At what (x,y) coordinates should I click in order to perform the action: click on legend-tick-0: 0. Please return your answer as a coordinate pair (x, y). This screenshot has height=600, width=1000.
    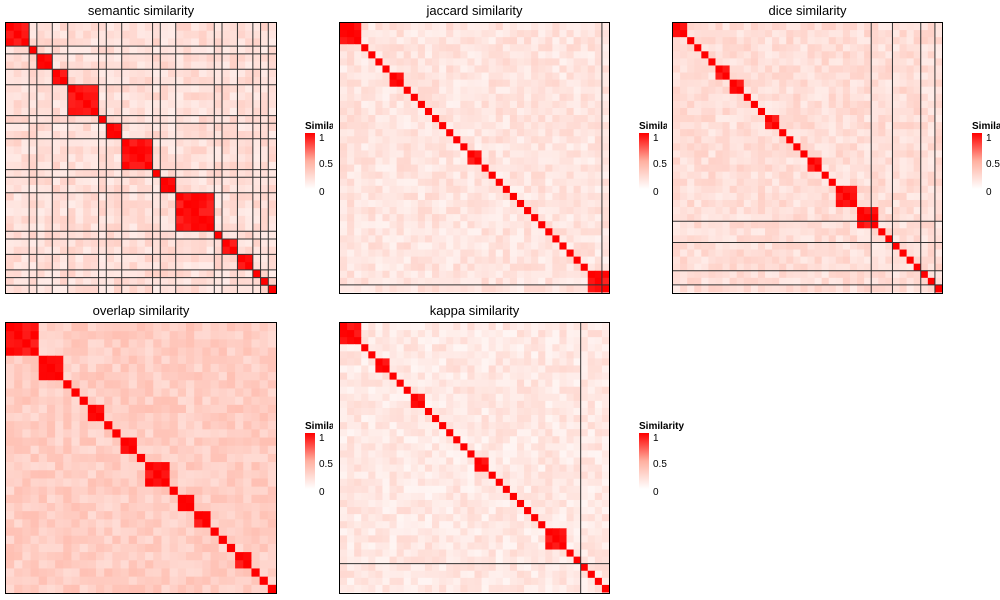
    Looking at the image, I should click on (322, 192).